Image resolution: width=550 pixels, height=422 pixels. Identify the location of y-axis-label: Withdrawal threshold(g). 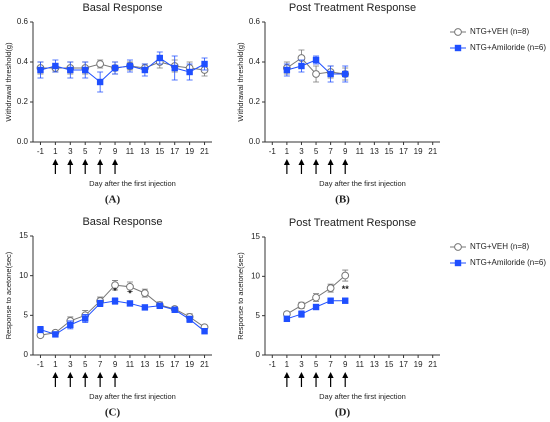
(8, 82).